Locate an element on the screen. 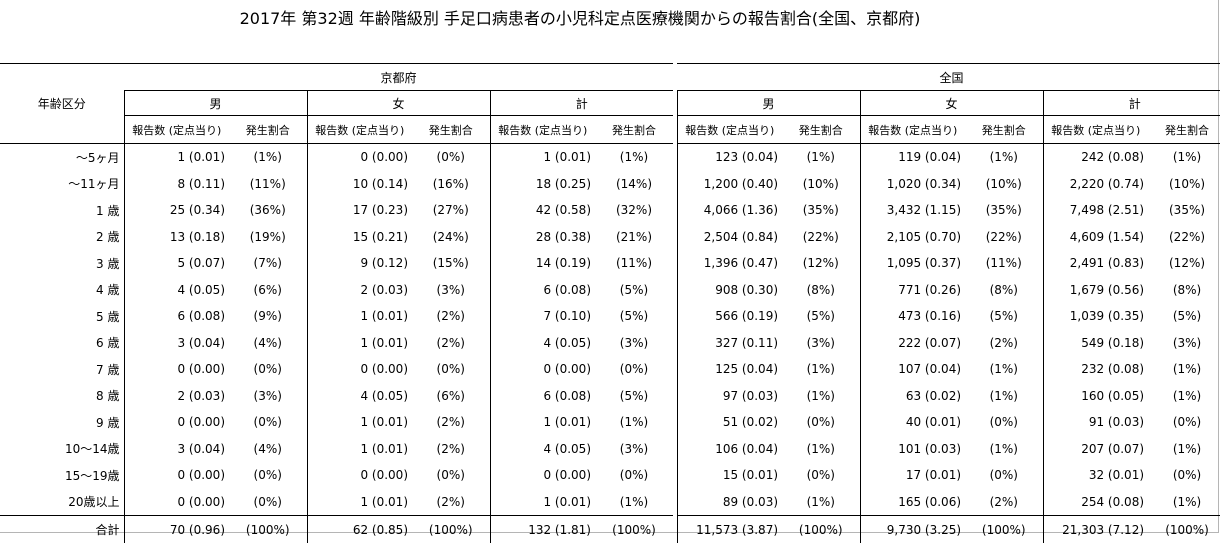 This screenshot has height=543, width=1220. kyoto-total-header: 計 is located at coordinates (581, 103).